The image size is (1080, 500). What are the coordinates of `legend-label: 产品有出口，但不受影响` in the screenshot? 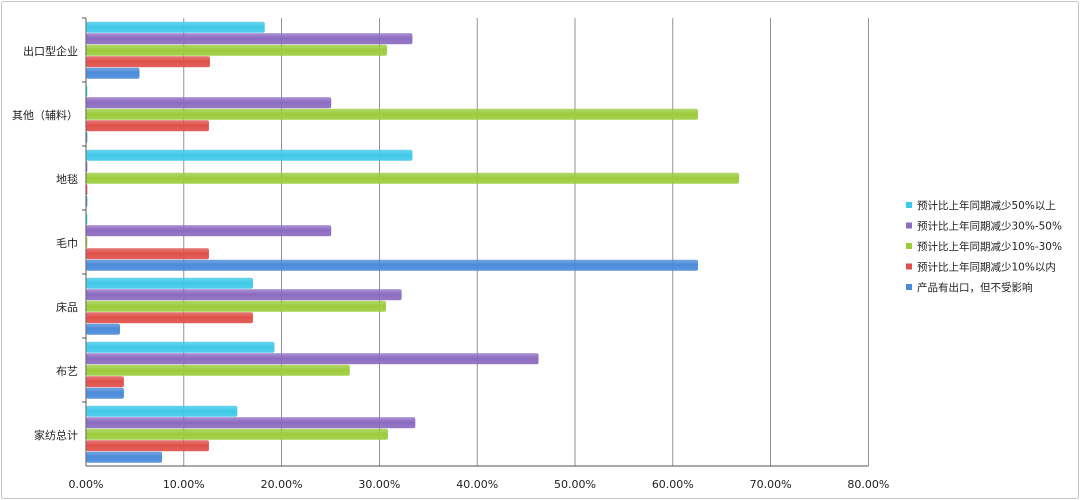 It's located at (975, 287).